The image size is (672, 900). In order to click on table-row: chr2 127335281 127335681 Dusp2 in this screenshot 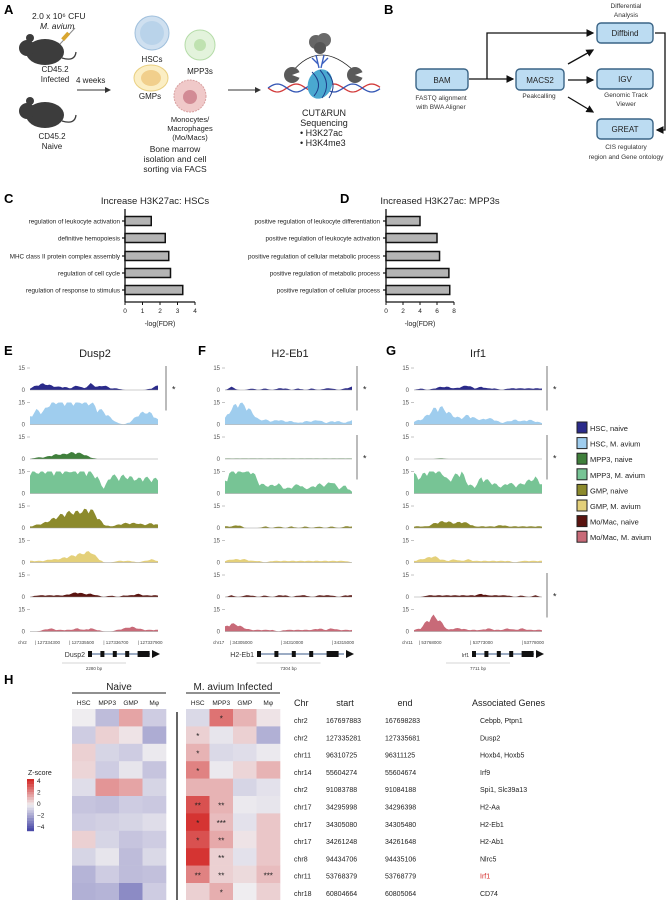, I will do `click(397, 738)`.